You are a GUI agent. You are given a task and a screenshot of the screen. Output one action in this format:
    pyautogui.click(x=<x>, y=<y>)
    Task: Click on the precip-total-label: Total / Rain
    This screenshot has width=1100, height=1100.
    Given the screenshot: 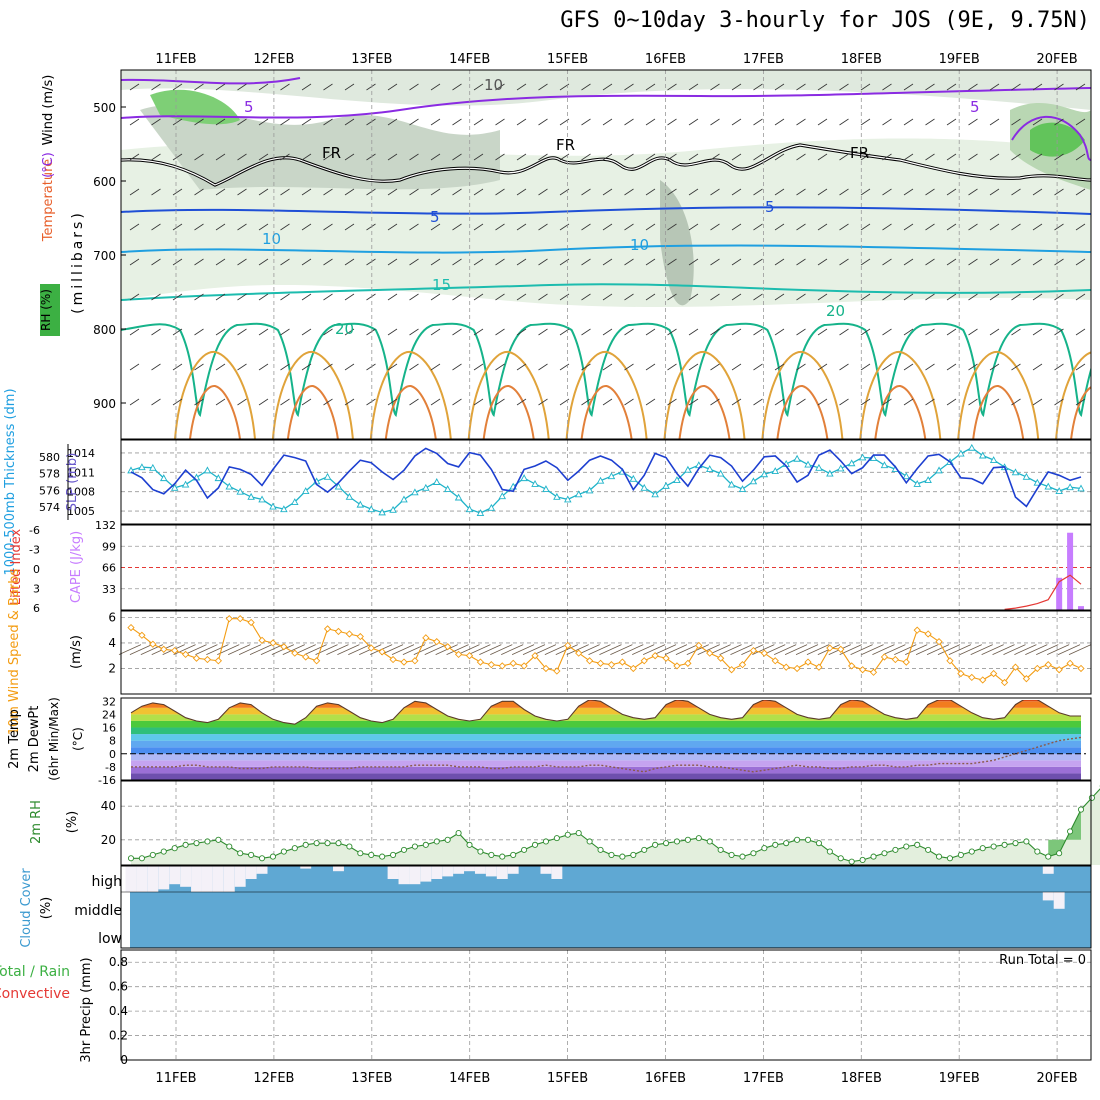 What is the action you would take?
    pyautogui.click(x=35, y=972)
    